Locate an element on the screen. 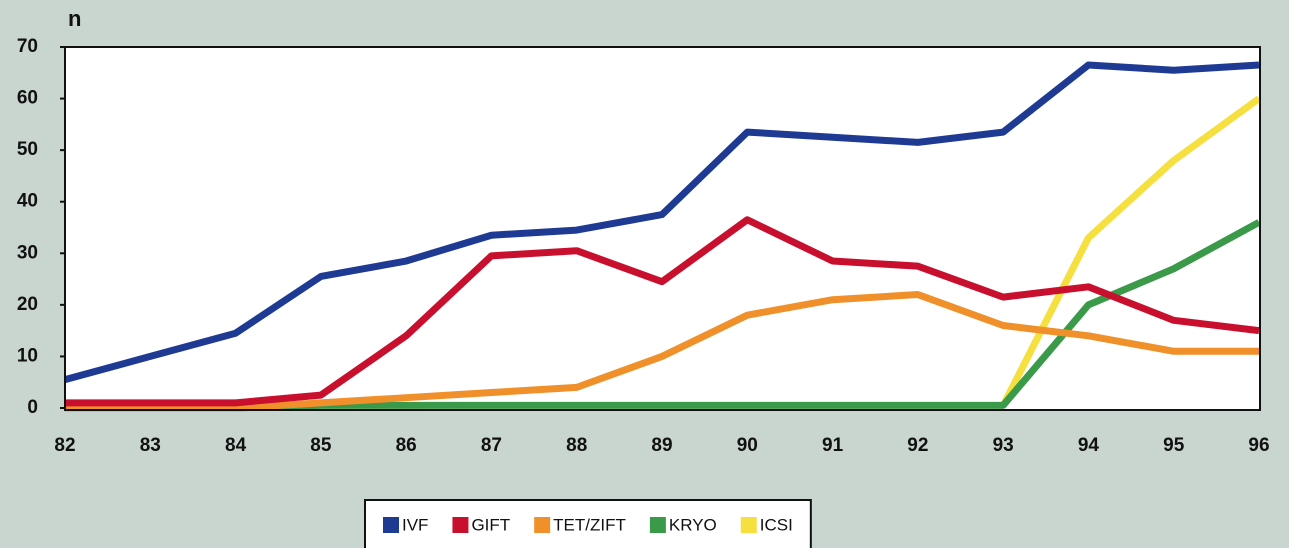  y-tick-label: 10 is located at coordinates (27, 355).